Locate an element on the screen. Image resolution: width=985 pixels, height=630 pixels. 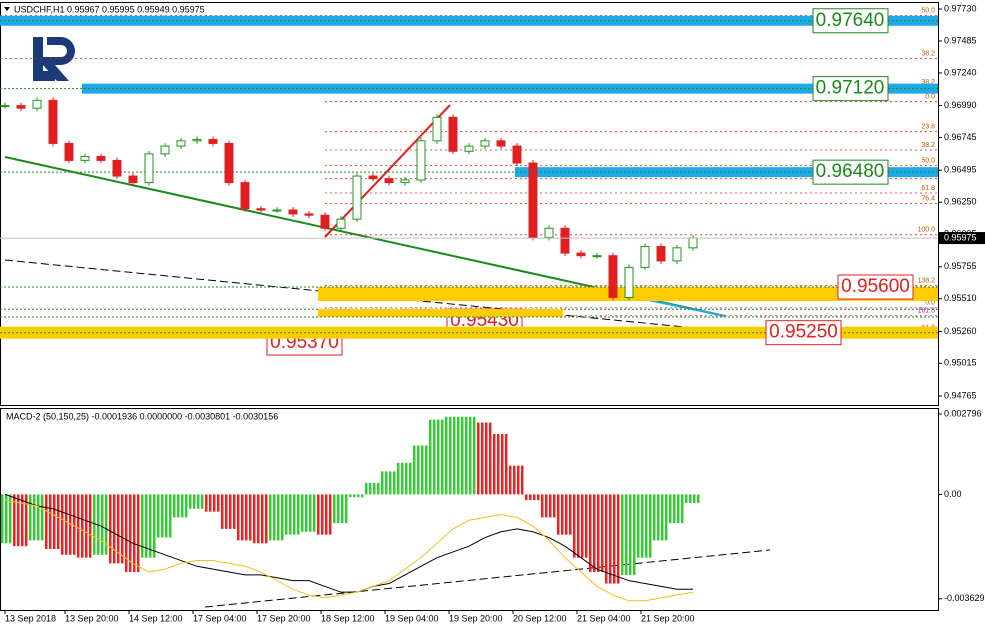
menu-arrow is located at coordinates (7, 9).